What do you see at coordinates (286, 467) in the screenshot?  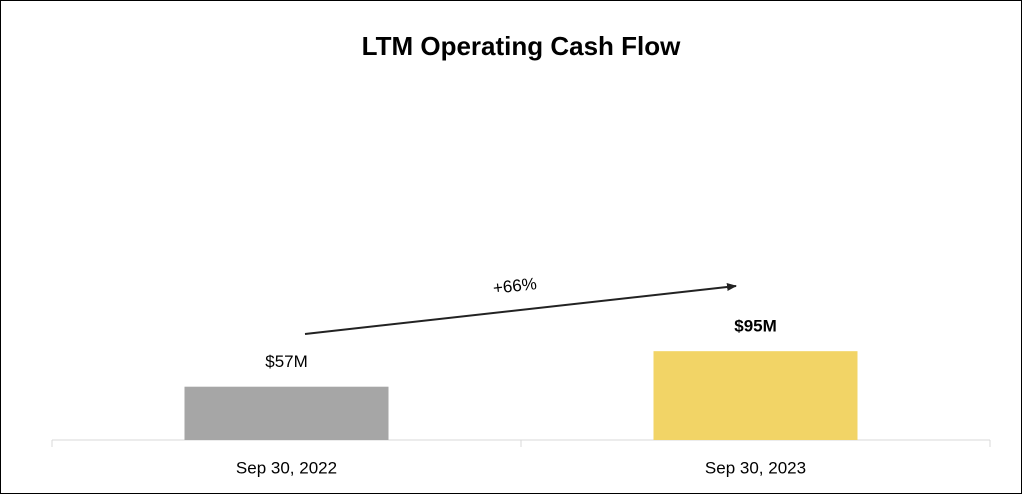 I see `x-tick-label: Sep 30, 2022` at bounding box center [286, 467].